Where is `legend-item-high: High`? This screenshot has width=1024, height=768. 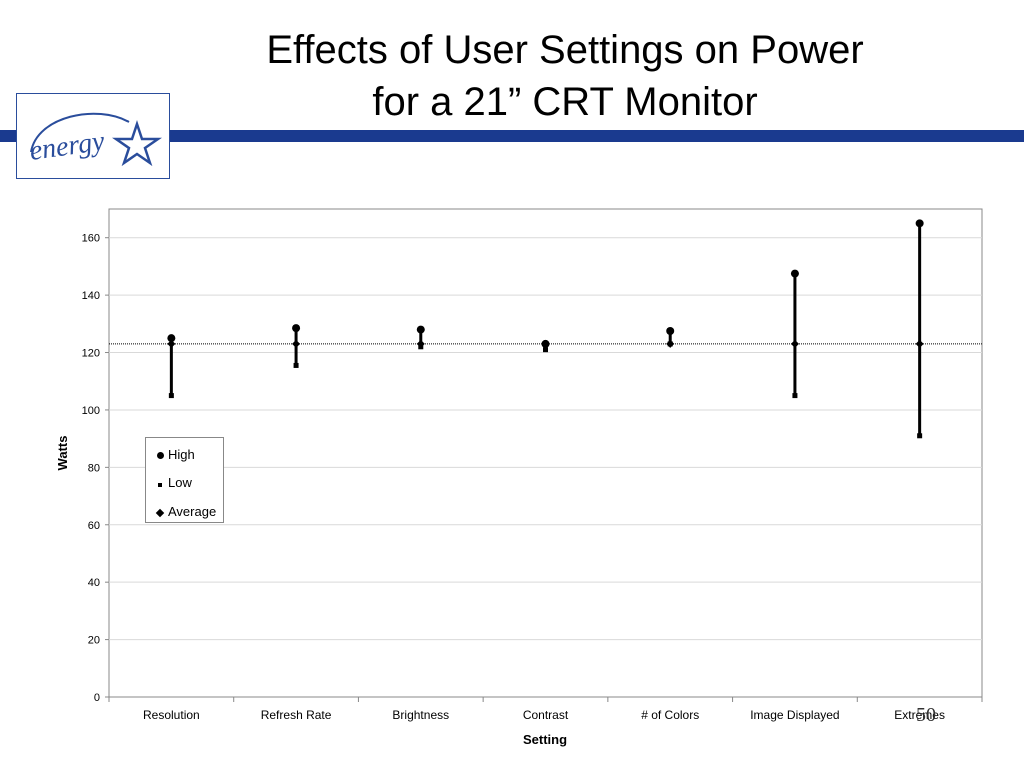 legend-item-high: High is located at coordinates (174, 454).